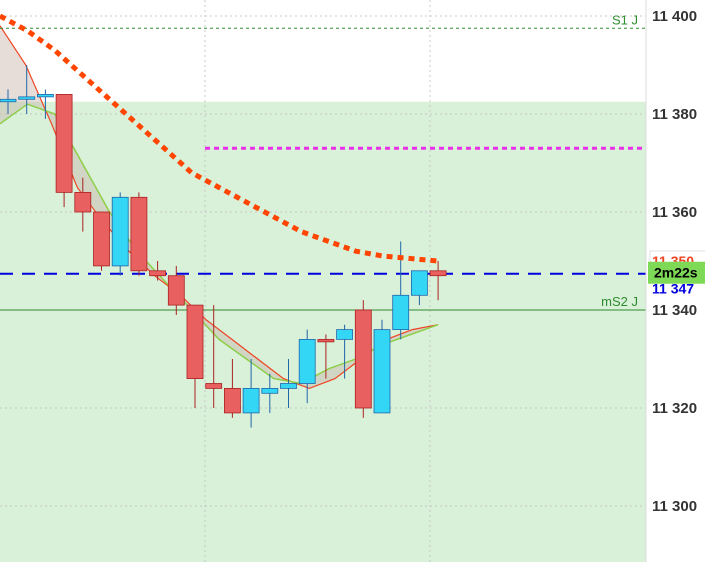  Describe the element at coordinates (673, 289) in the screenshot. I see `current-price-label: 11 347` at that location.